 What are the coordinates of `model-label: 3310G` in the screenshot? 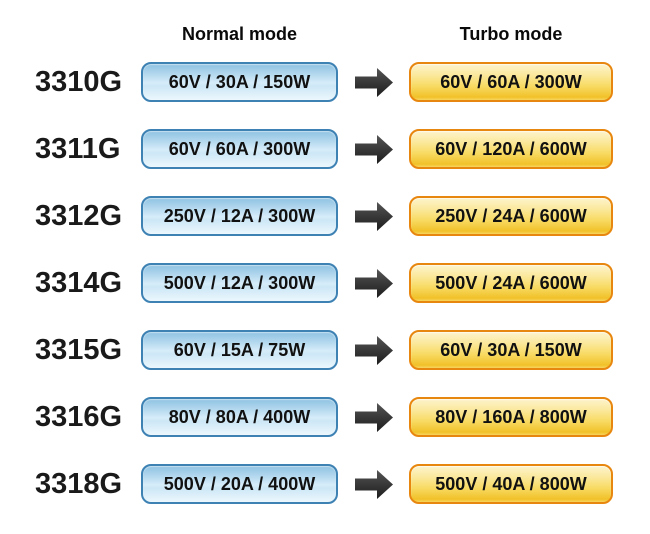 It's located at (79, 82).